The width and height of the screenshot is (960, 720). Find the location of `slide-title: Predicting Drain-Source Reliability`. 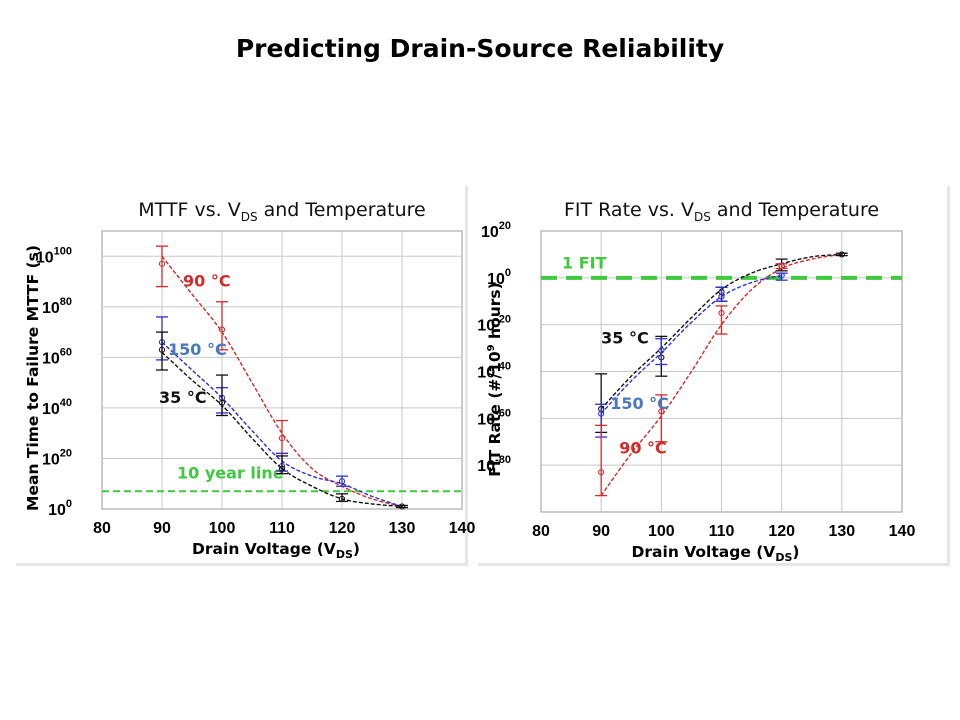

slide-title: Predicting Drain-Source Reliability is located at coordinates (480, 48).